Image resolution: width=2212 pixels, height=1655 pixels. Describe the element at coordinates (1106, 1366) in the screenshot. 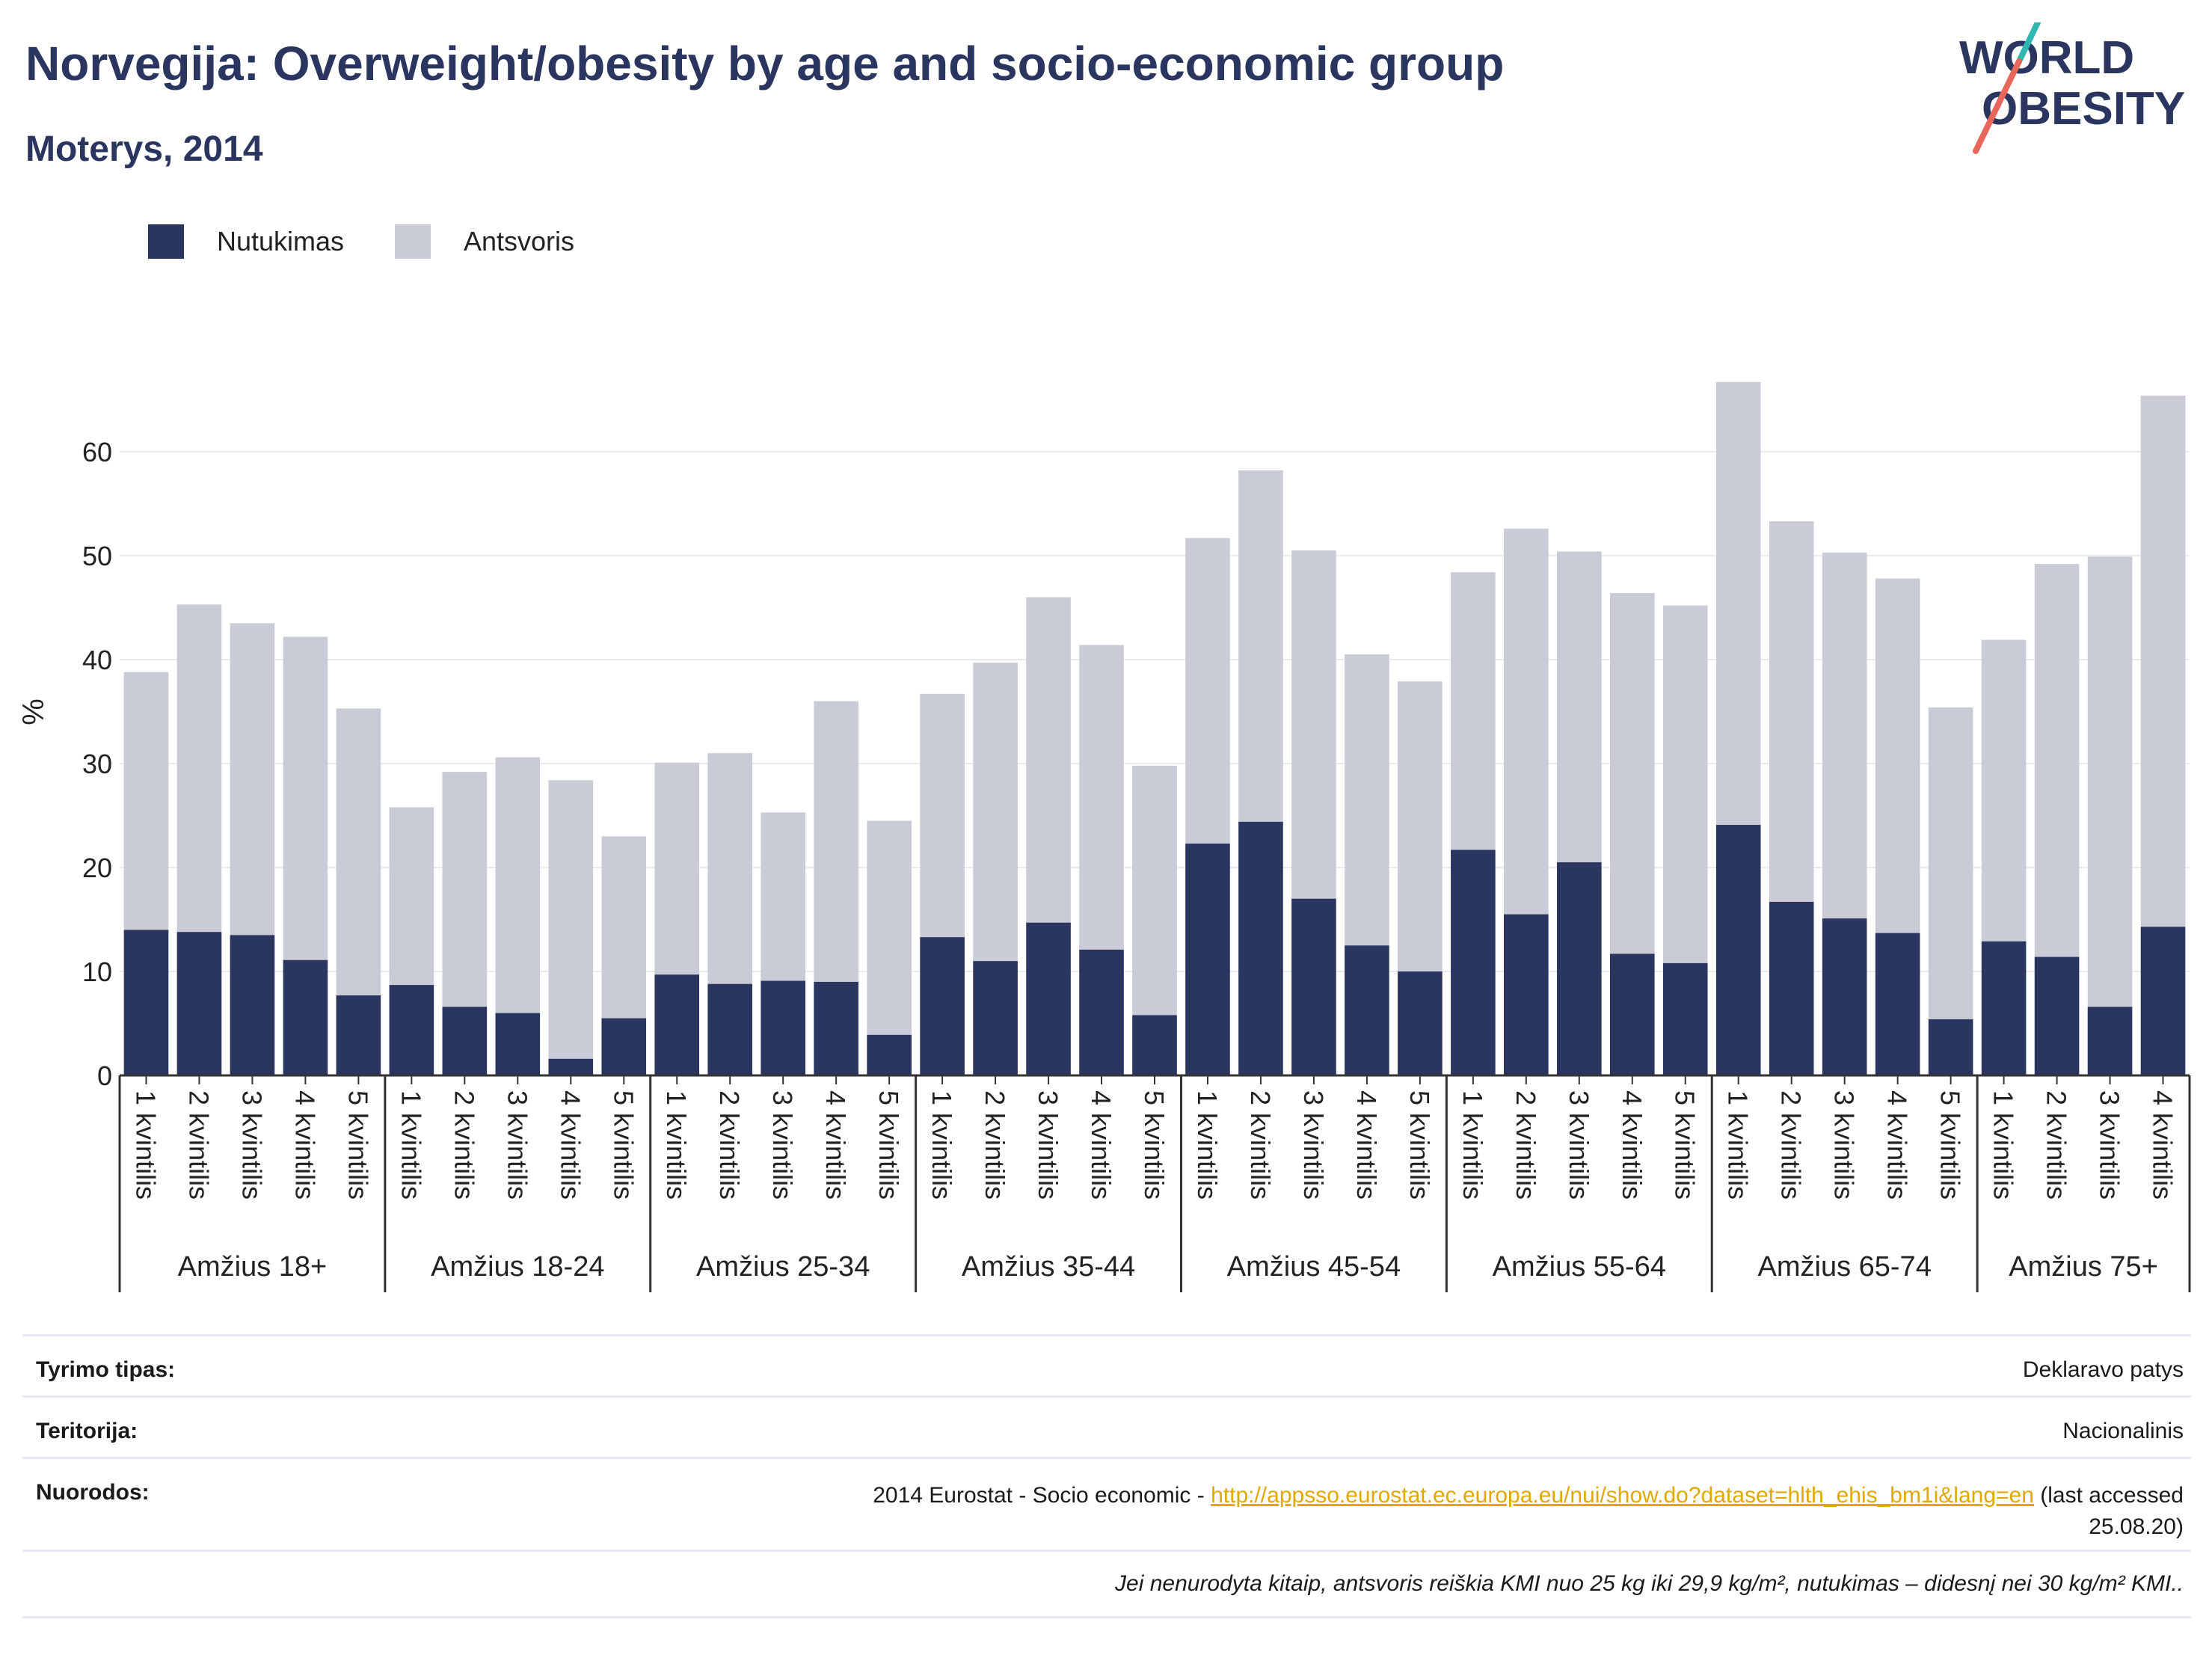

I see `info-row-survey: Tyrimo tipas: Deklaravo patys` at that location.